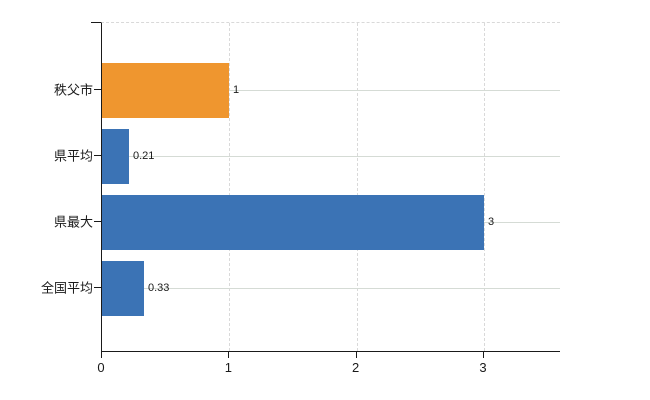 The height and width of the screenshot is (400, 650). I want to click on bar-秩父市, so click(165, 90).